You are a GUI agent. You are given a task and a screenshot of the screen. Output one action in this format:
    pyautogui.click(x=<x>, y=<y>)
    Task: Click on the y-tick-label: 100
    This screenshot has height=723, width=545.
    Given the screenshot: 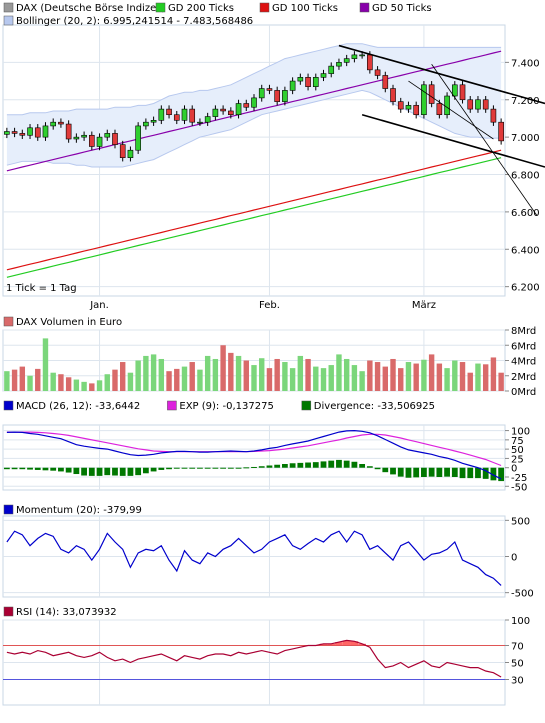 What is the action you would take?
    pyautogui.click(x=520, y=621)
    